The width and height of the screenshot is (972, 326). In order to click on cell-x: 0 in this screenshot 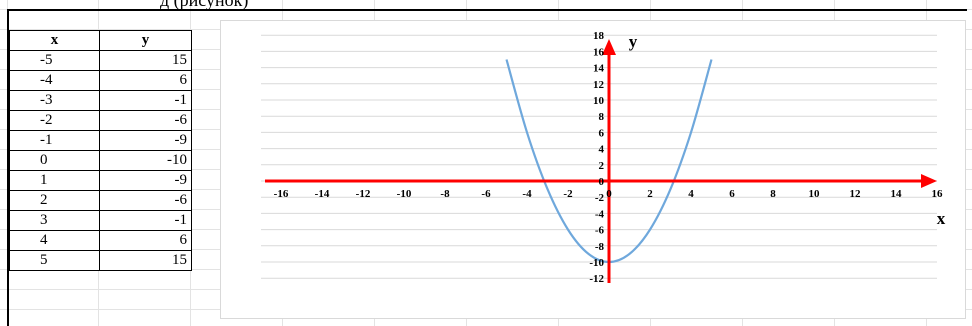, I will do `click(54, 160)`.